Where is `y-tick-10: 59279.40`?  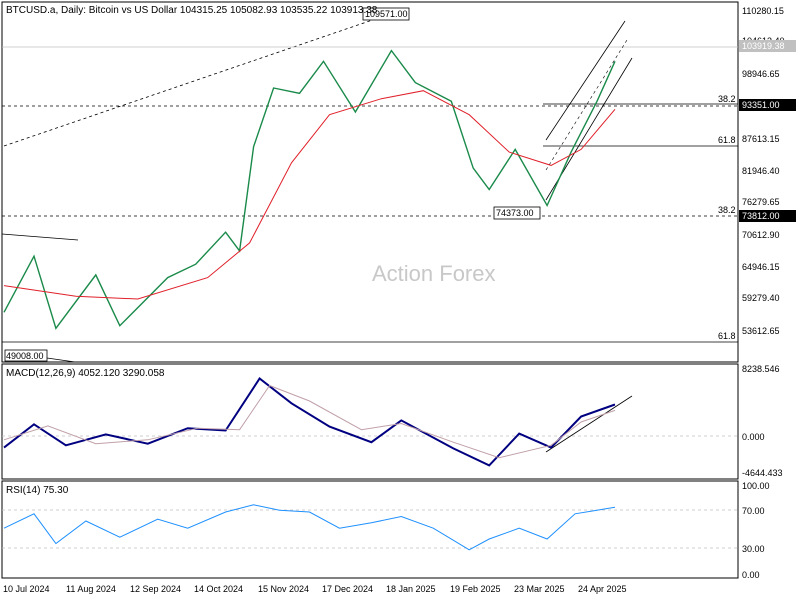
y-tick-10: 59279.40 is located at coordinates (761, 298).